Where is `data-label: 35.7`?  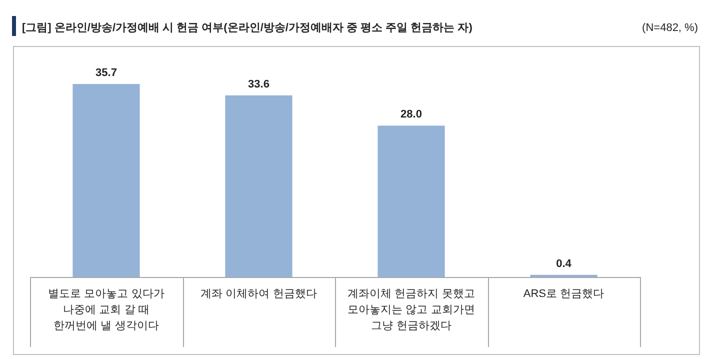 data-label: 35.7 is located at coordinates (106, 73).